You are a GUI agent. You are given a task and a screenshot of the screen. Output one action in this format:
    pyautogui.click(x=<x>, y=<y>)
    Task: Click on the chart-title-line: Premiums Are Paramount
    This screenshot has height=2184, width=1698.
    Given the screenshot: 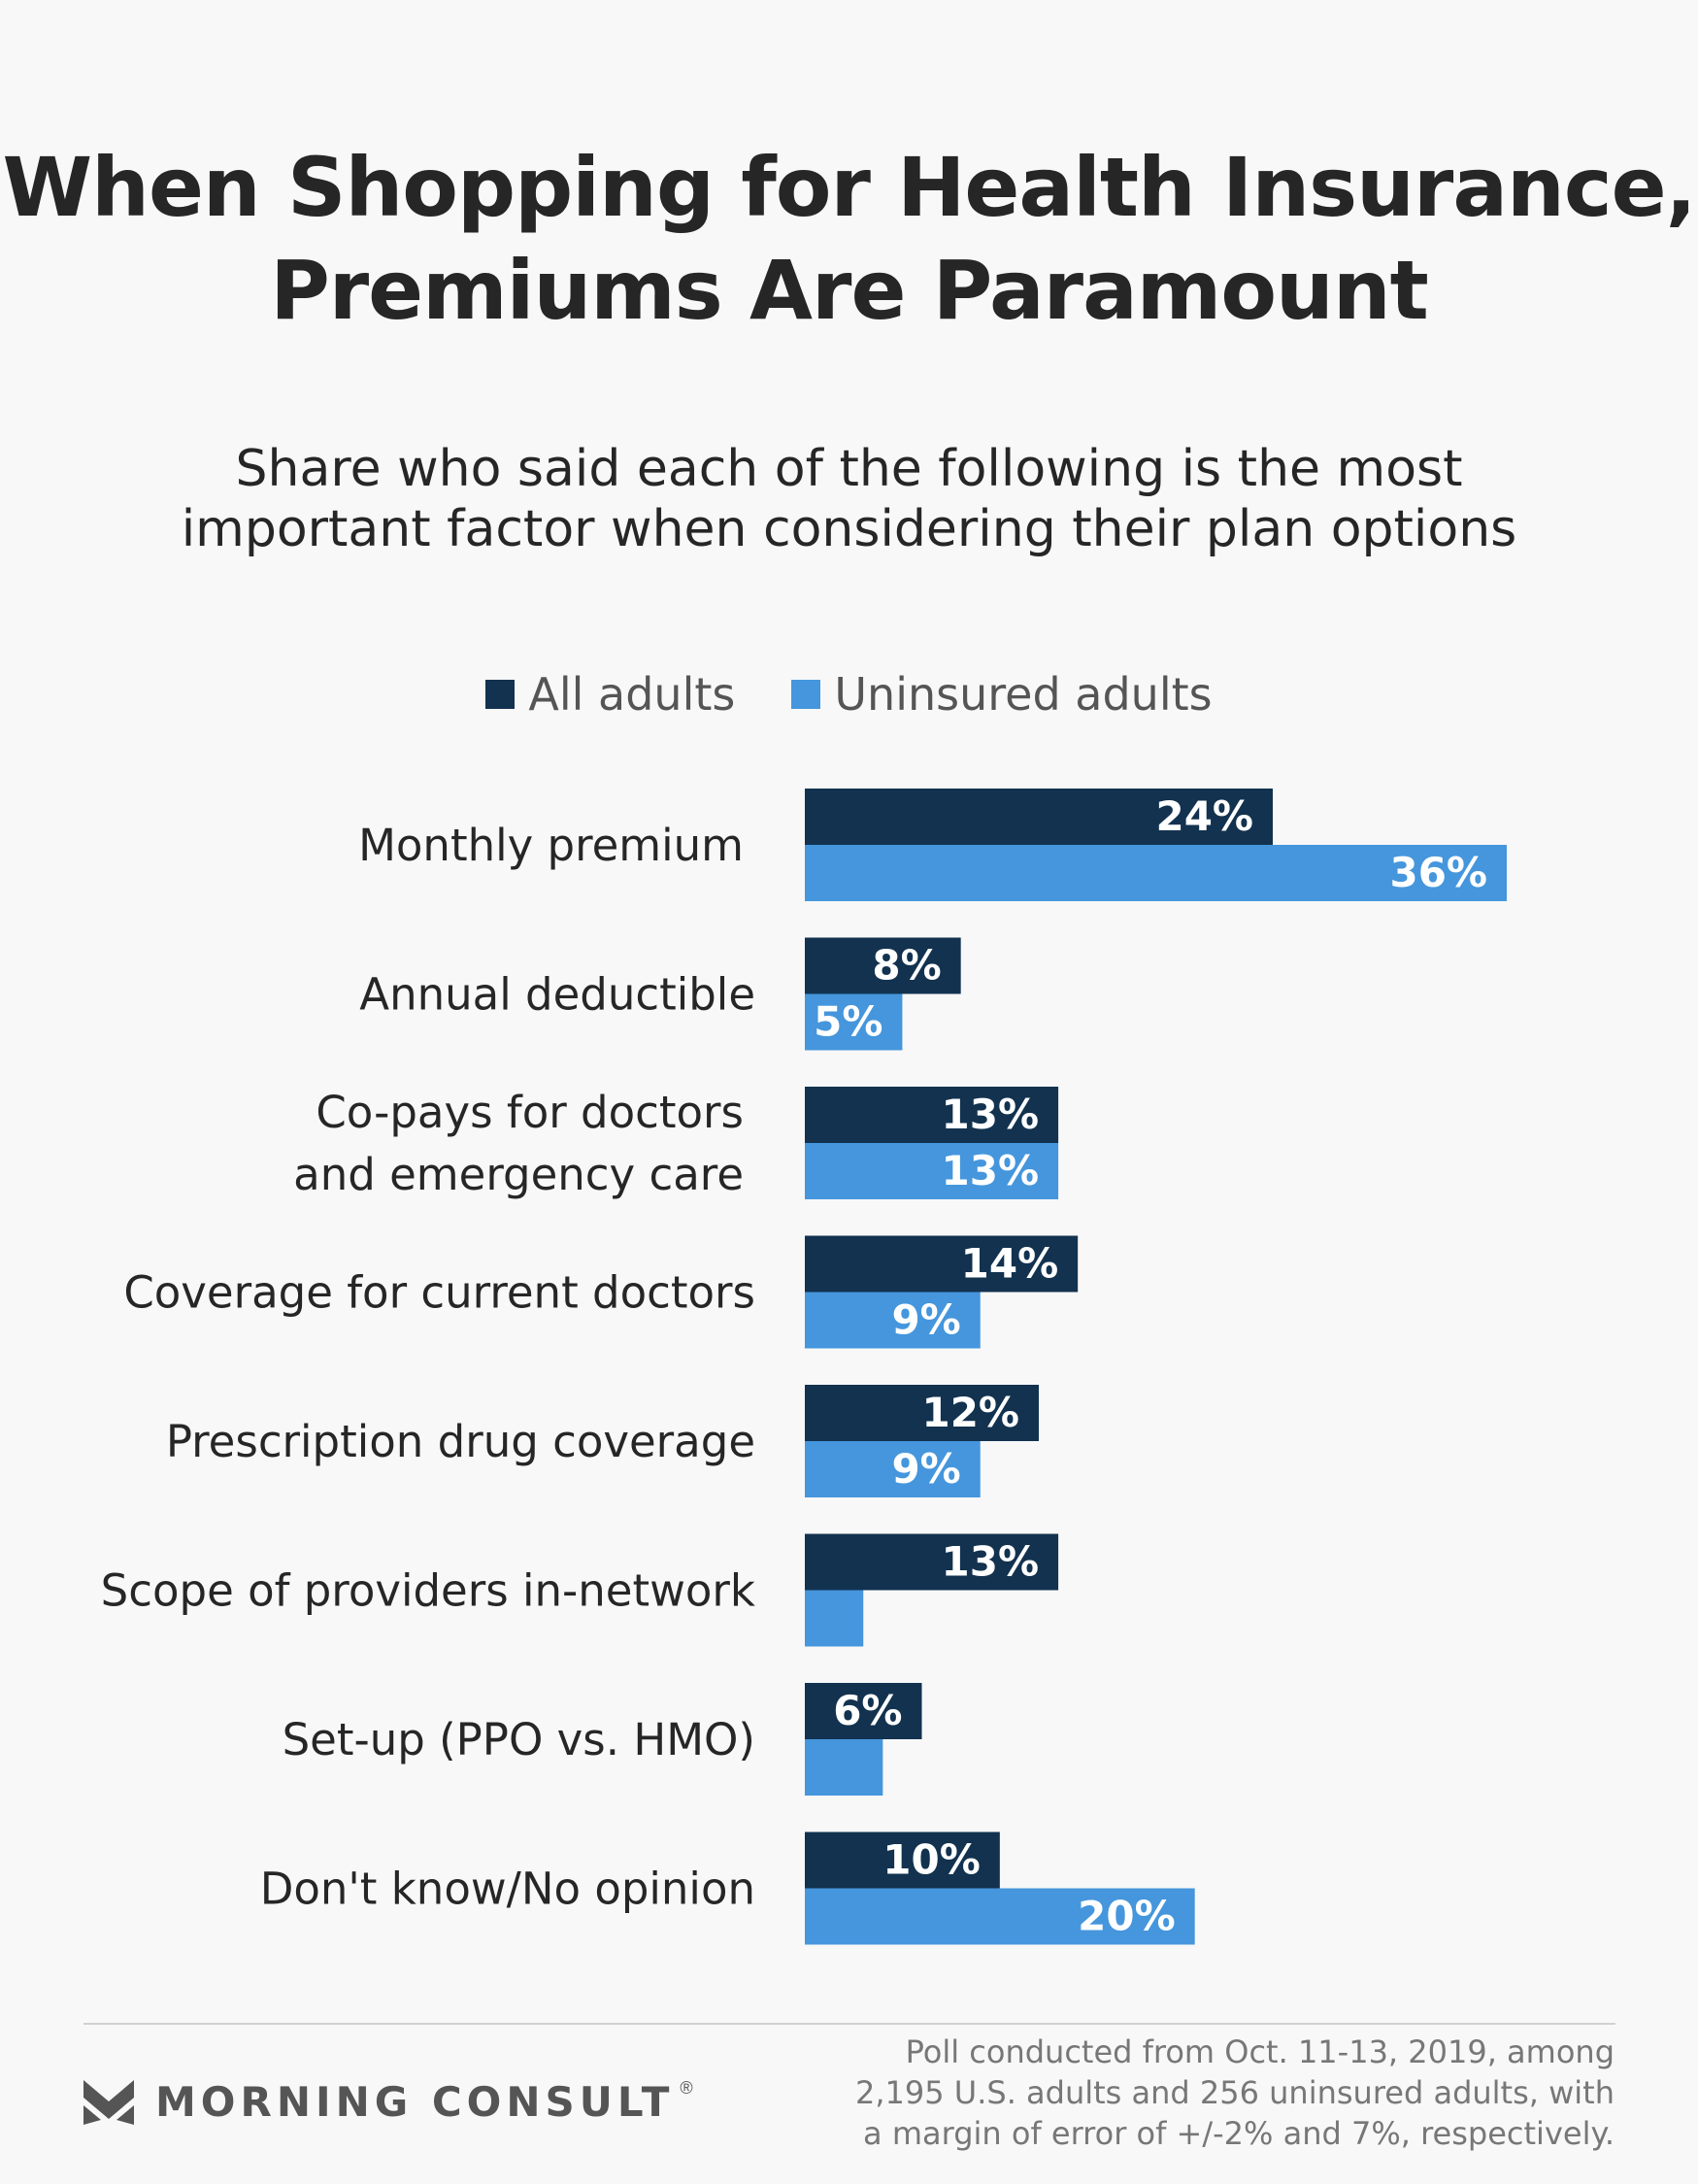 What is the action you would take?
    pyautogui.click(x=849, y=290)
    